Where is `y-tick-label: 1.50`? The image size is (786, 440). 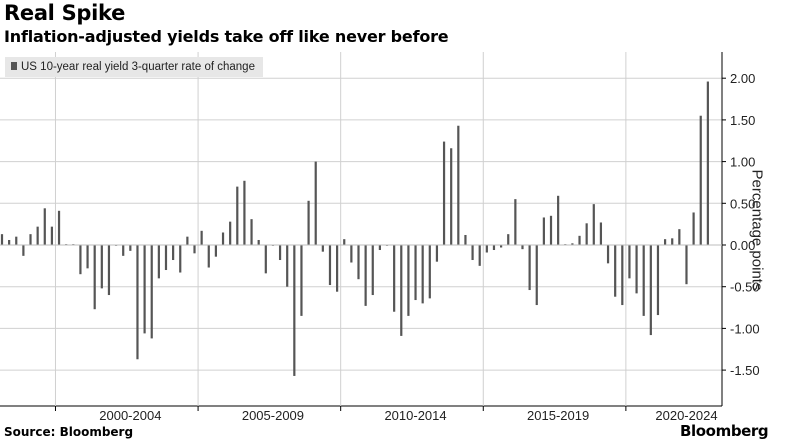
y-tick-label: 1.50 is located at coordinates (742, 120).